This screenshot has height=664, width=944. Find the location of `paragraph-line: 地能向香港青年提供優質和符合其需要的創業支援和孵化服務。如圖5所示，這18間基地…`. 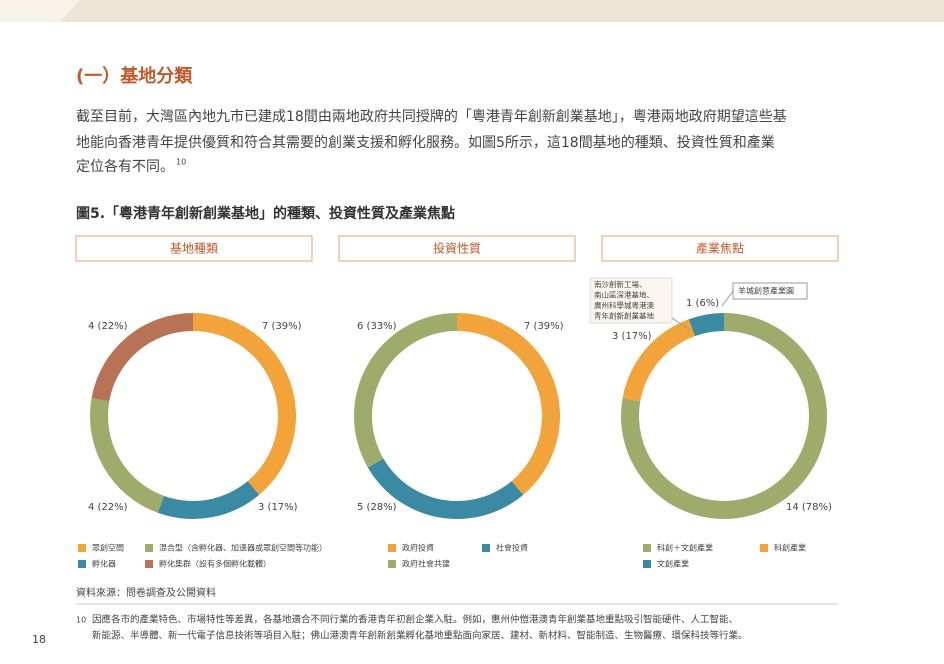

paragraph-line: 地能向香港青年提供優質和符合其需要的創業支援和孵化服務。如圖5所示，這18間基地… is located at coordinates (425, 142).